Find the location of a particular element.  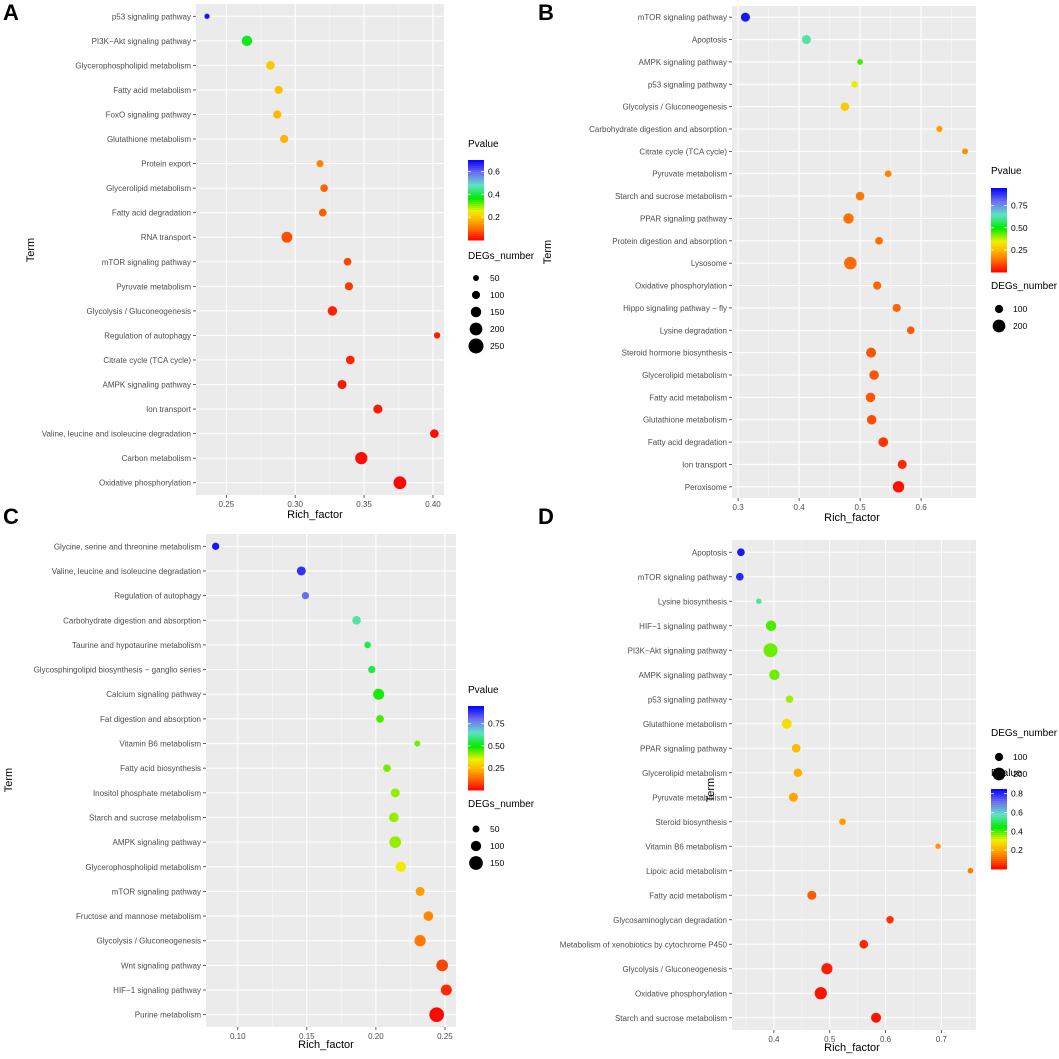

x-tick-label: 0.35 is located at coordinates (364, 504).